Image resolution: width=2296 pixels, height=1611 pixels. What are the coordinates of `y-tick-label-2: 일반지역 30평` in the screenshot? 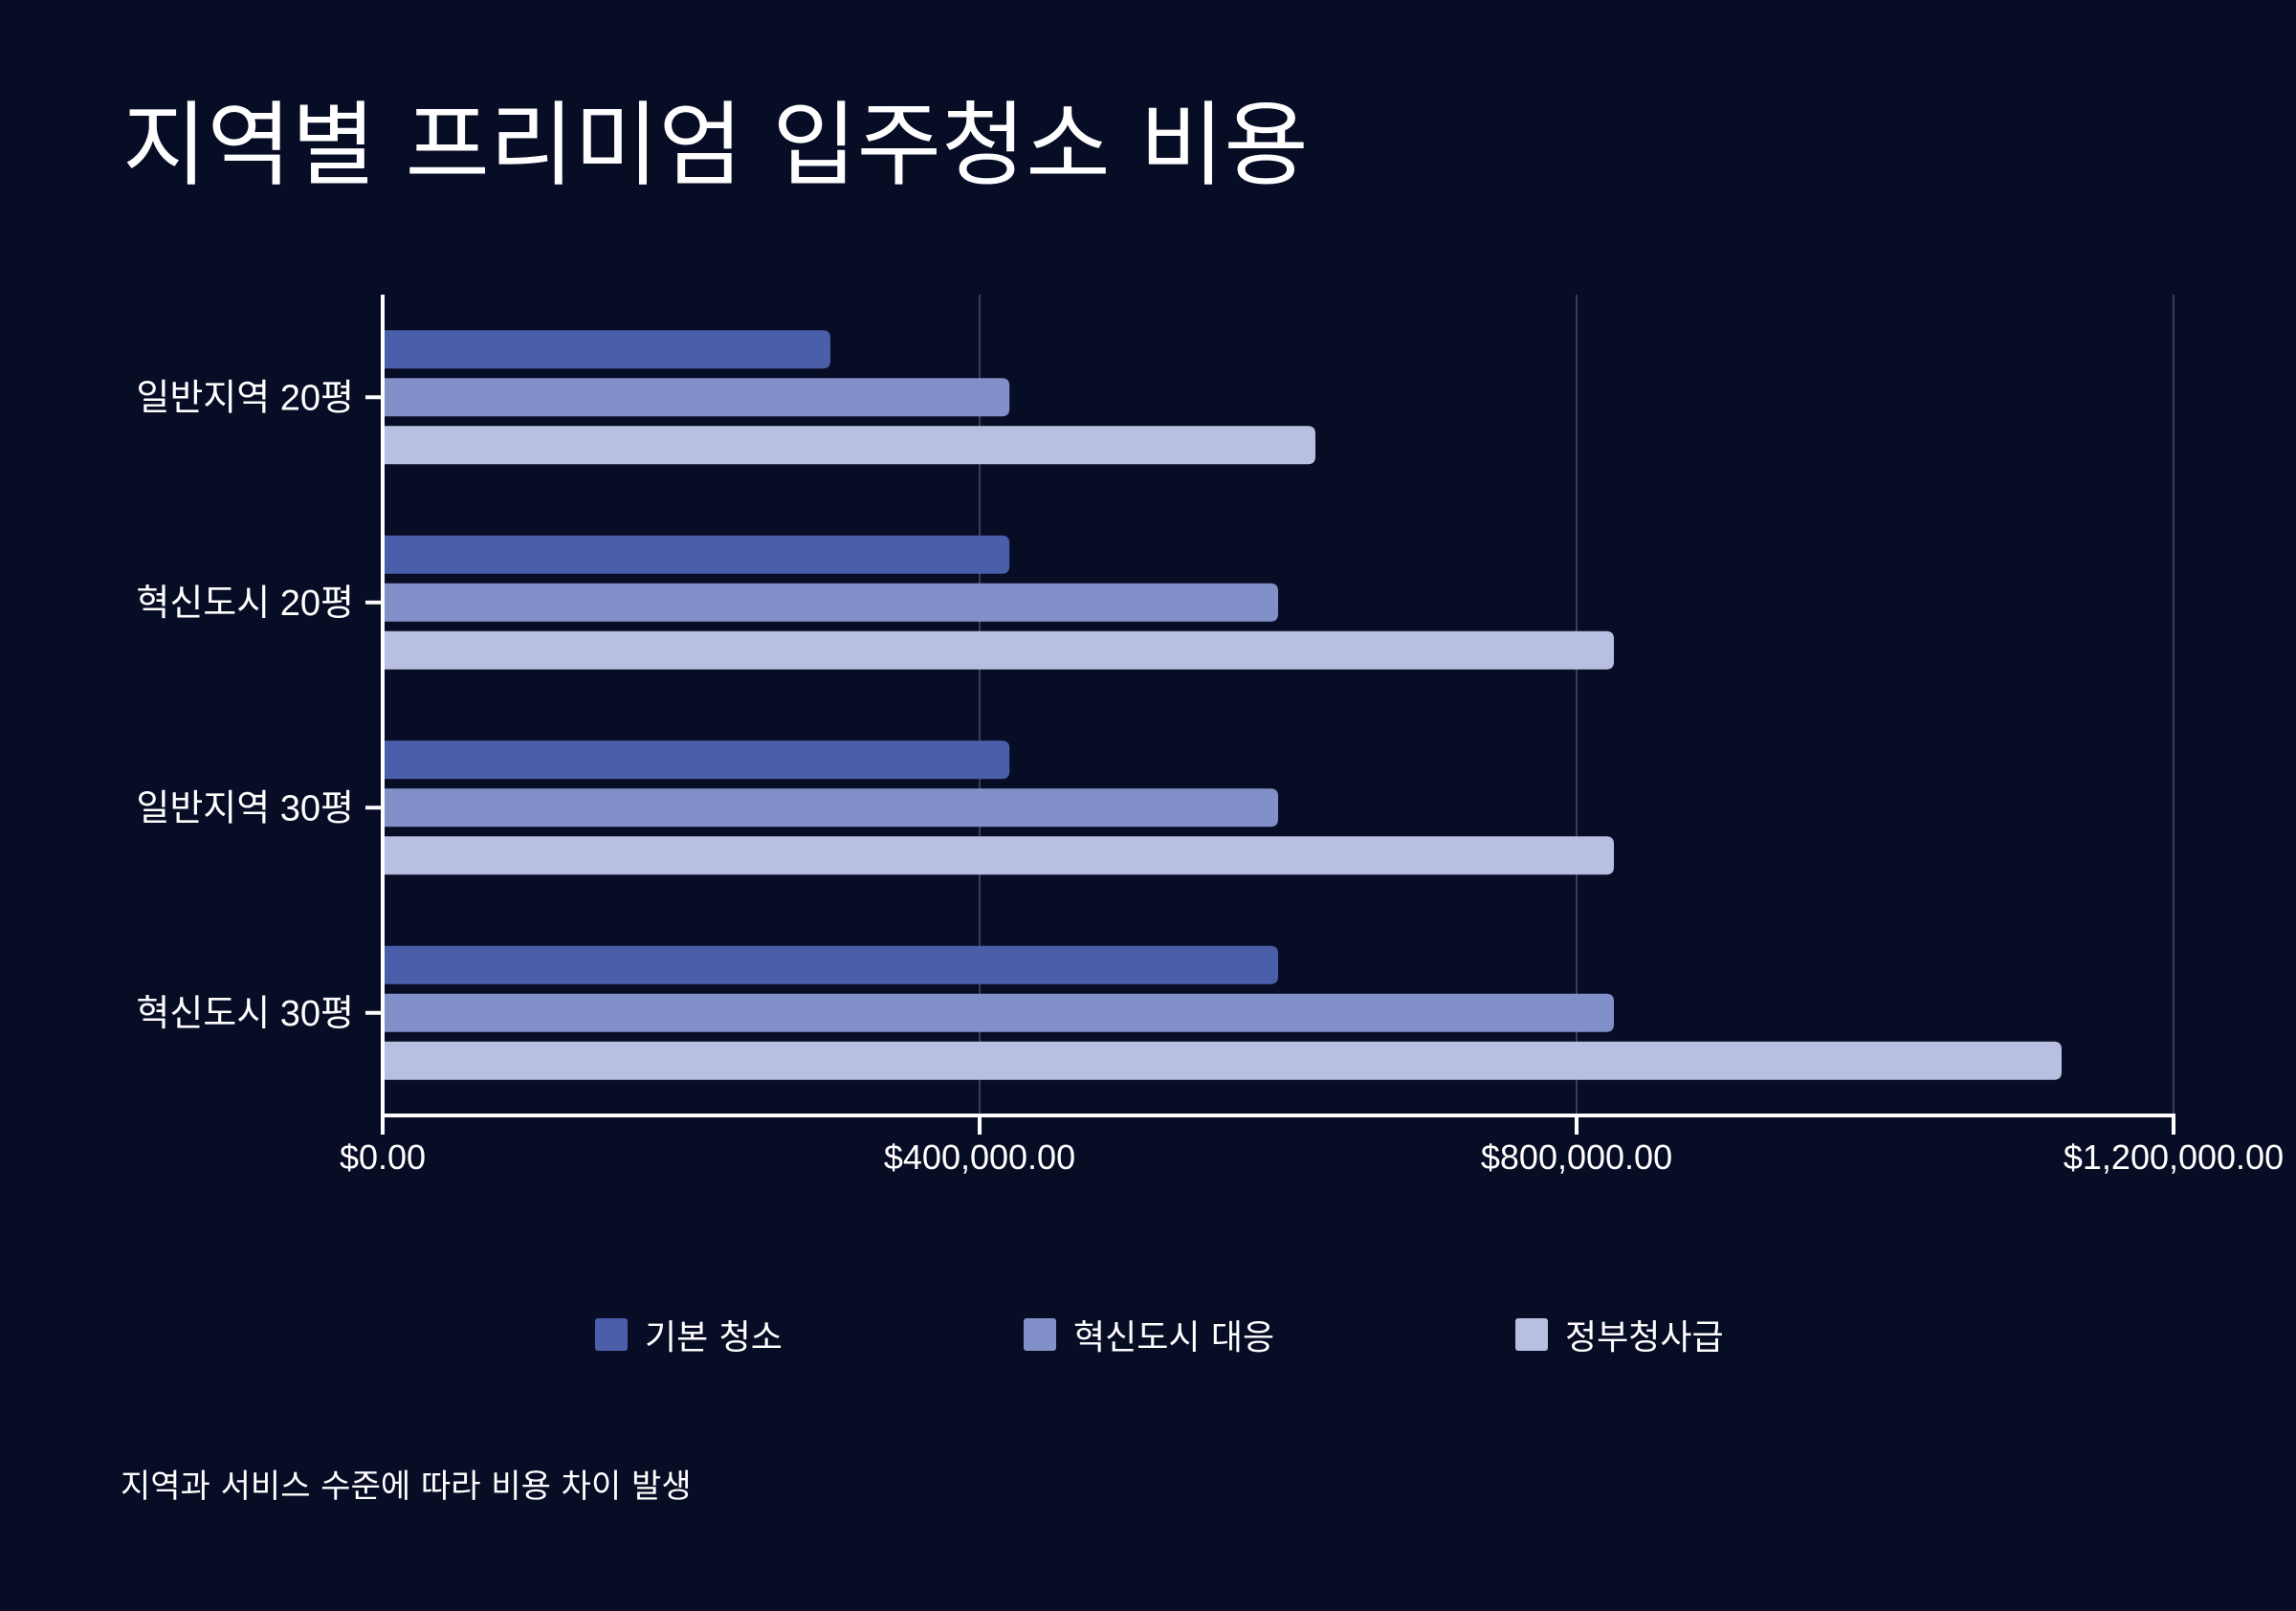 It's located at (245, 808).